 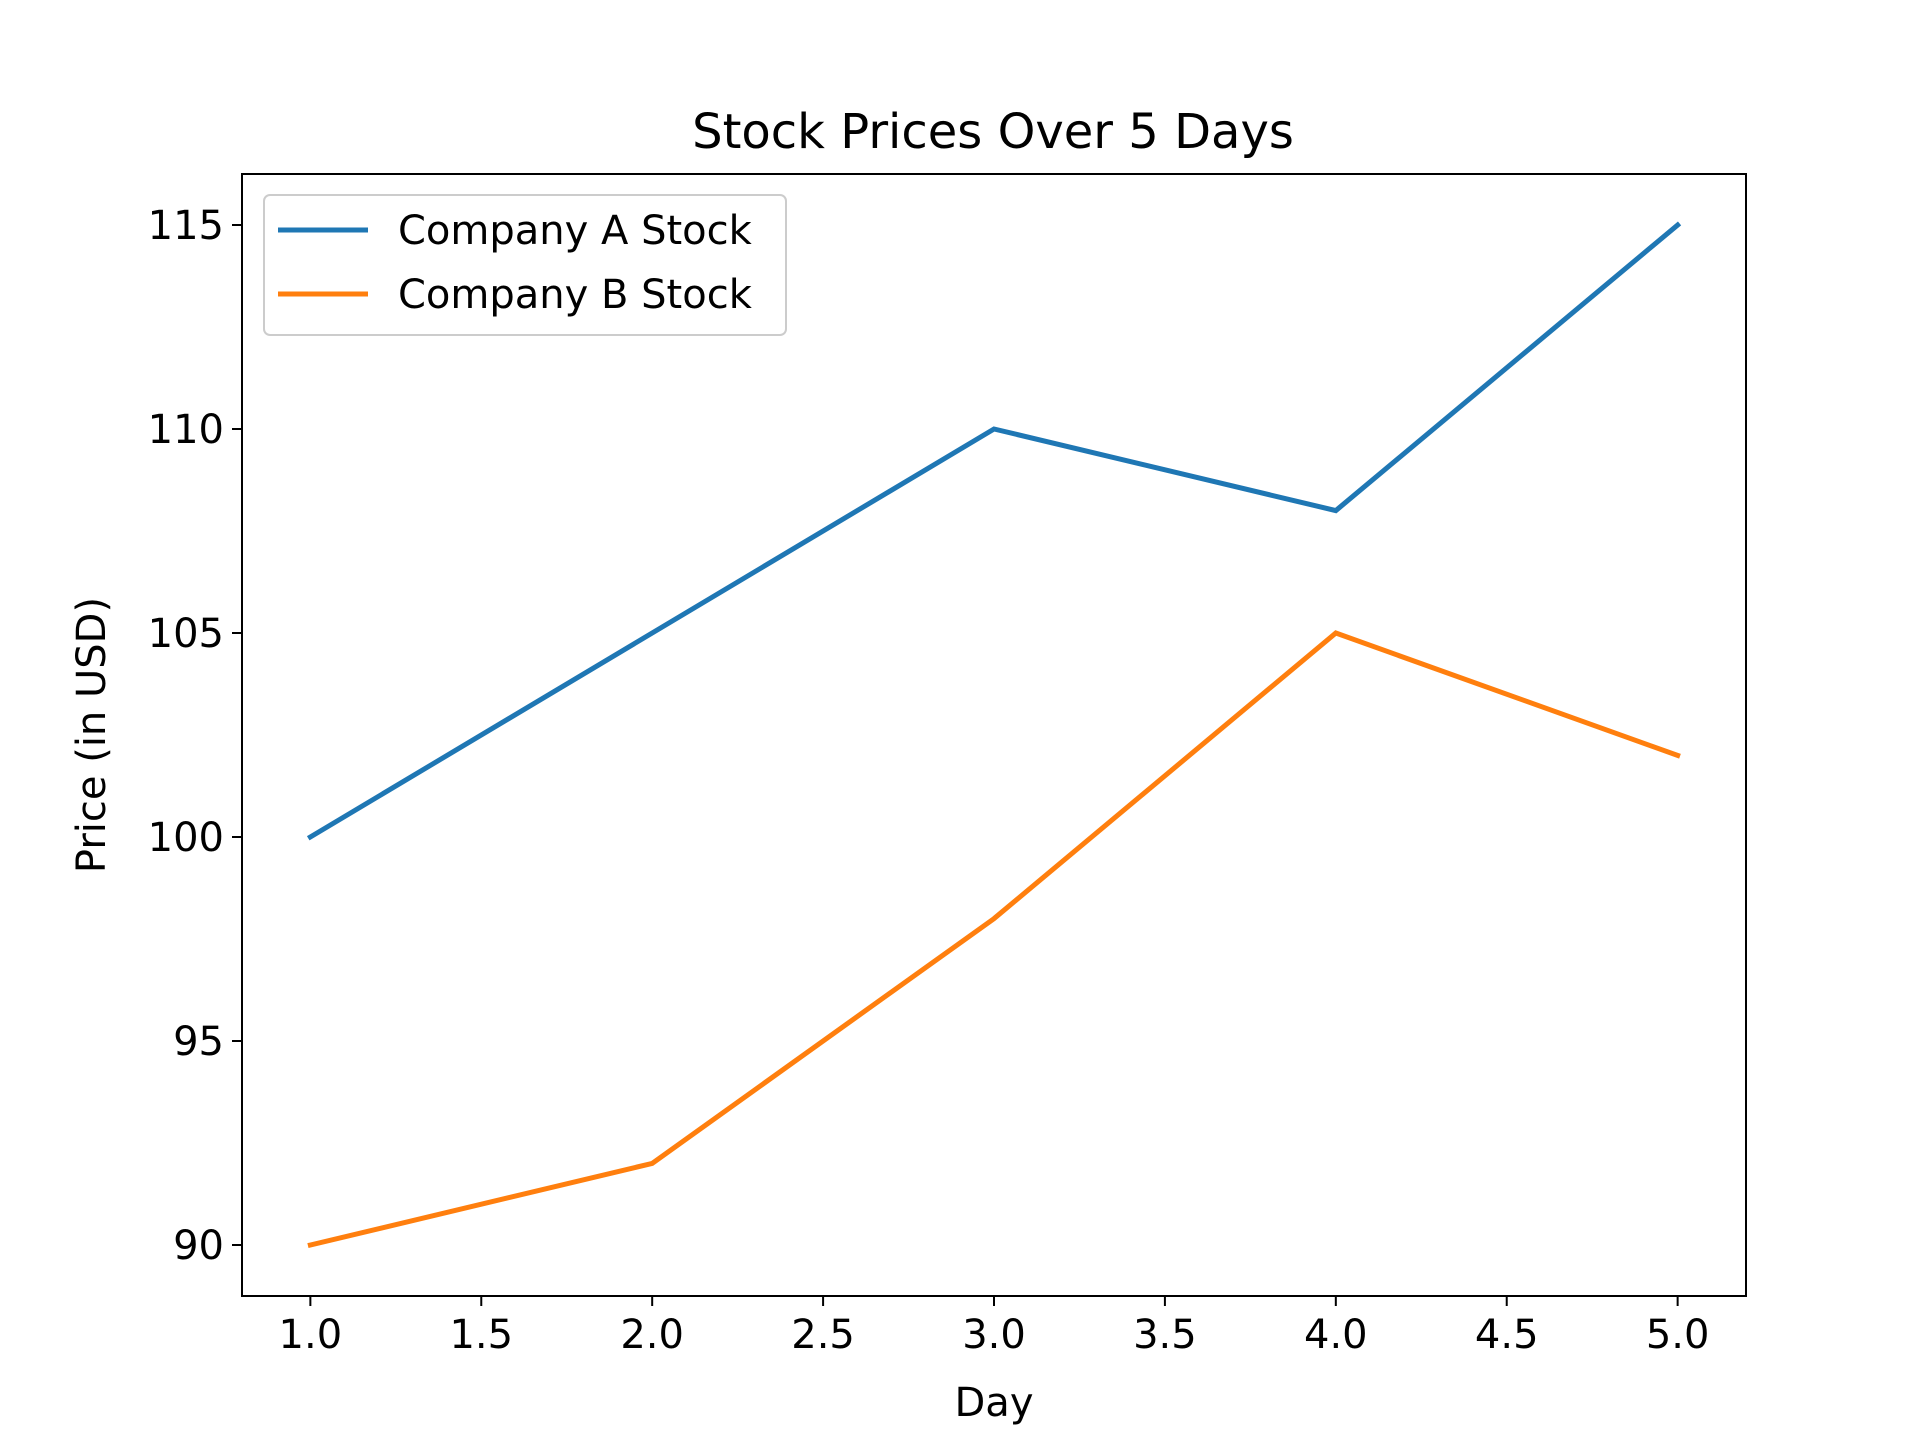 I want to click on legend: Company A Stock Company B Stock, so click(x=525, y=265).